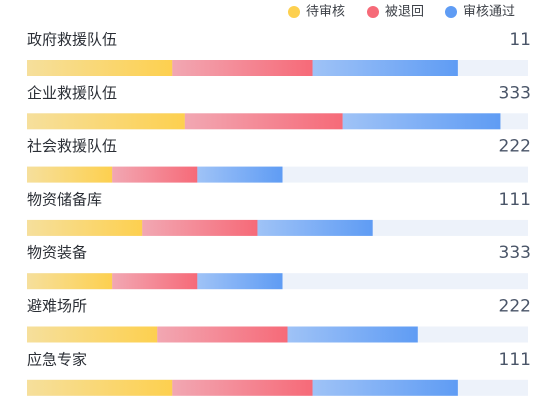  Describe the element at coordinates (72, 40) in the screenshot. I see `category-label: 政府救援队伍` at that location.